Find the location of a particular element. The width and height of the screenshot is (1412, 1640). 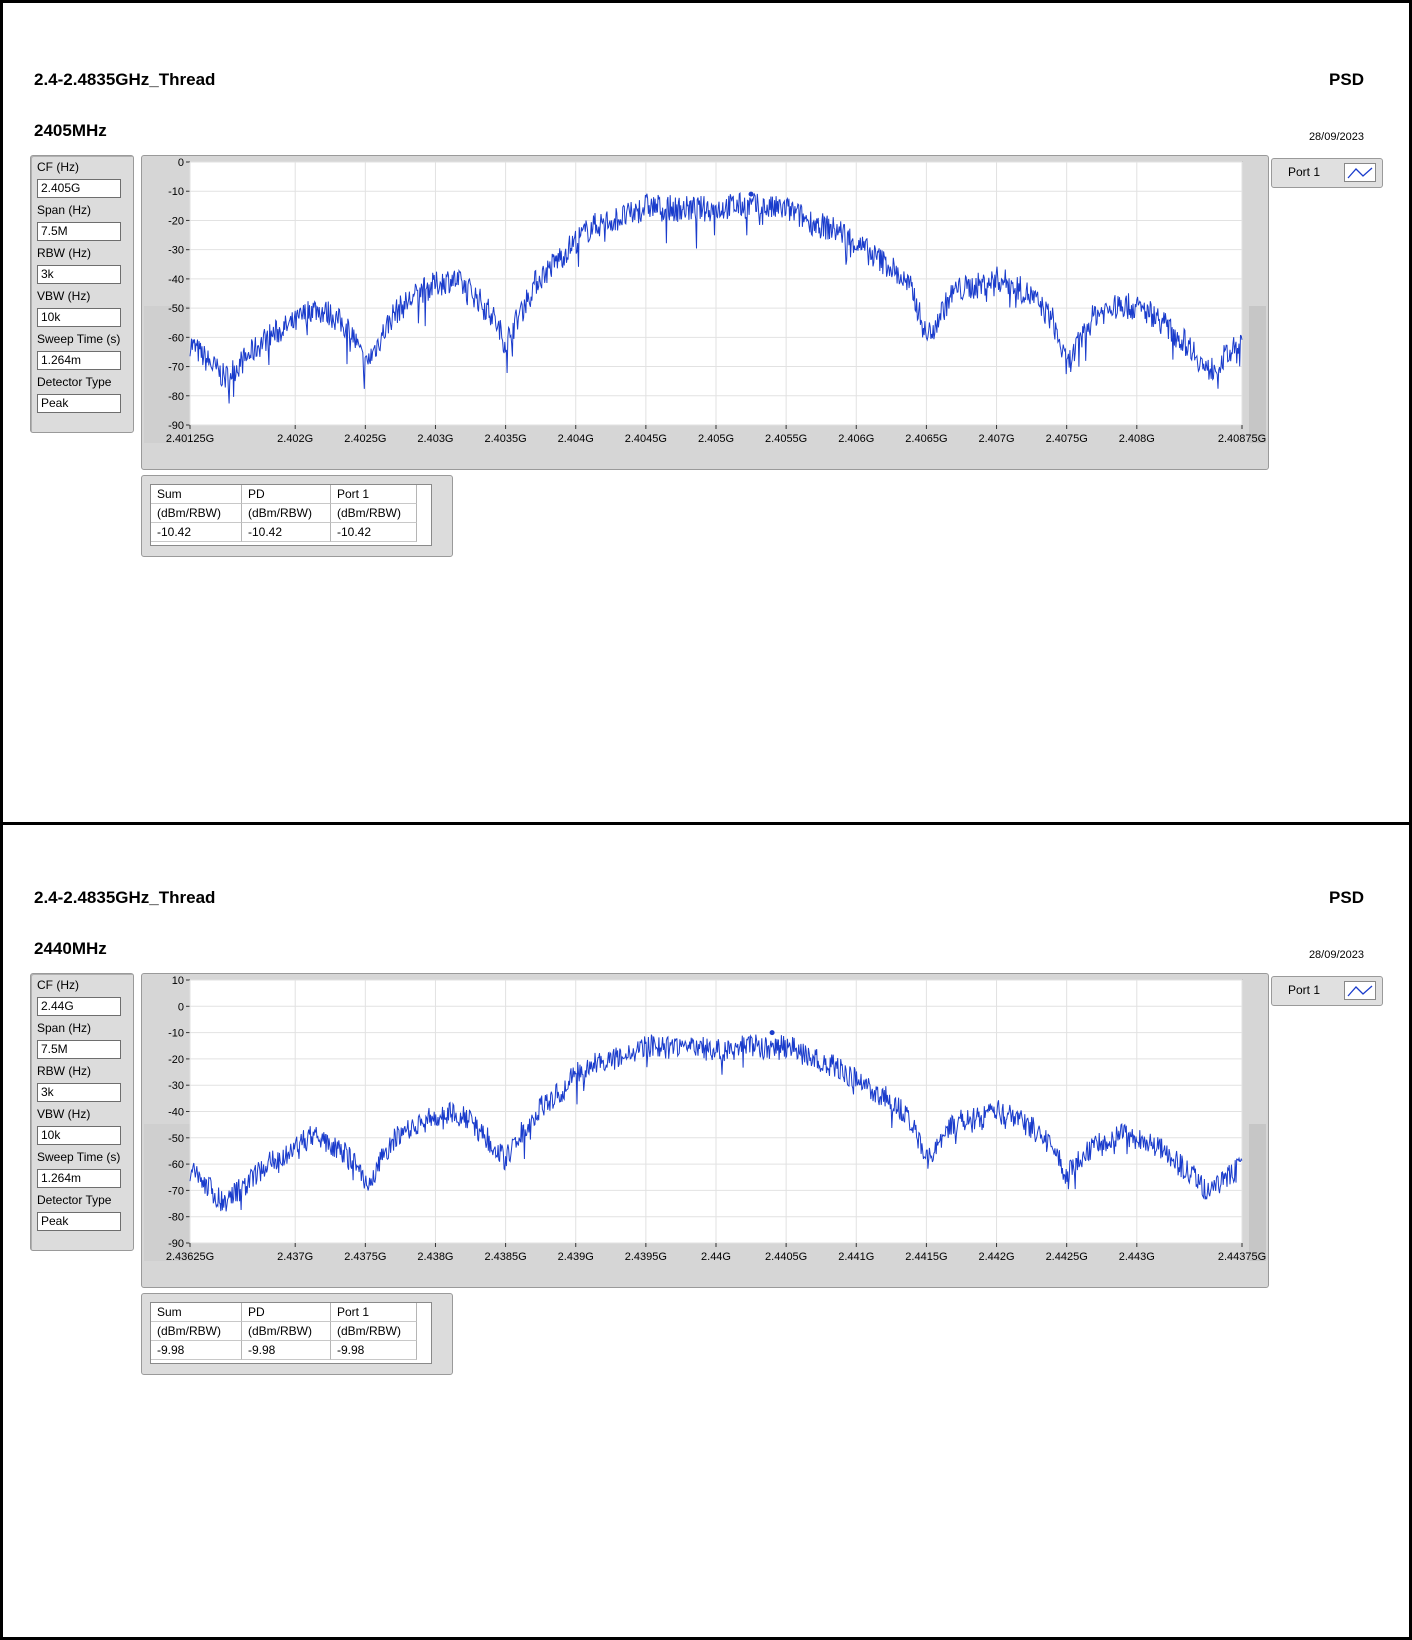

report-title: 2.4-2.4835GHz_Thread is located at coordinates (125, 897).